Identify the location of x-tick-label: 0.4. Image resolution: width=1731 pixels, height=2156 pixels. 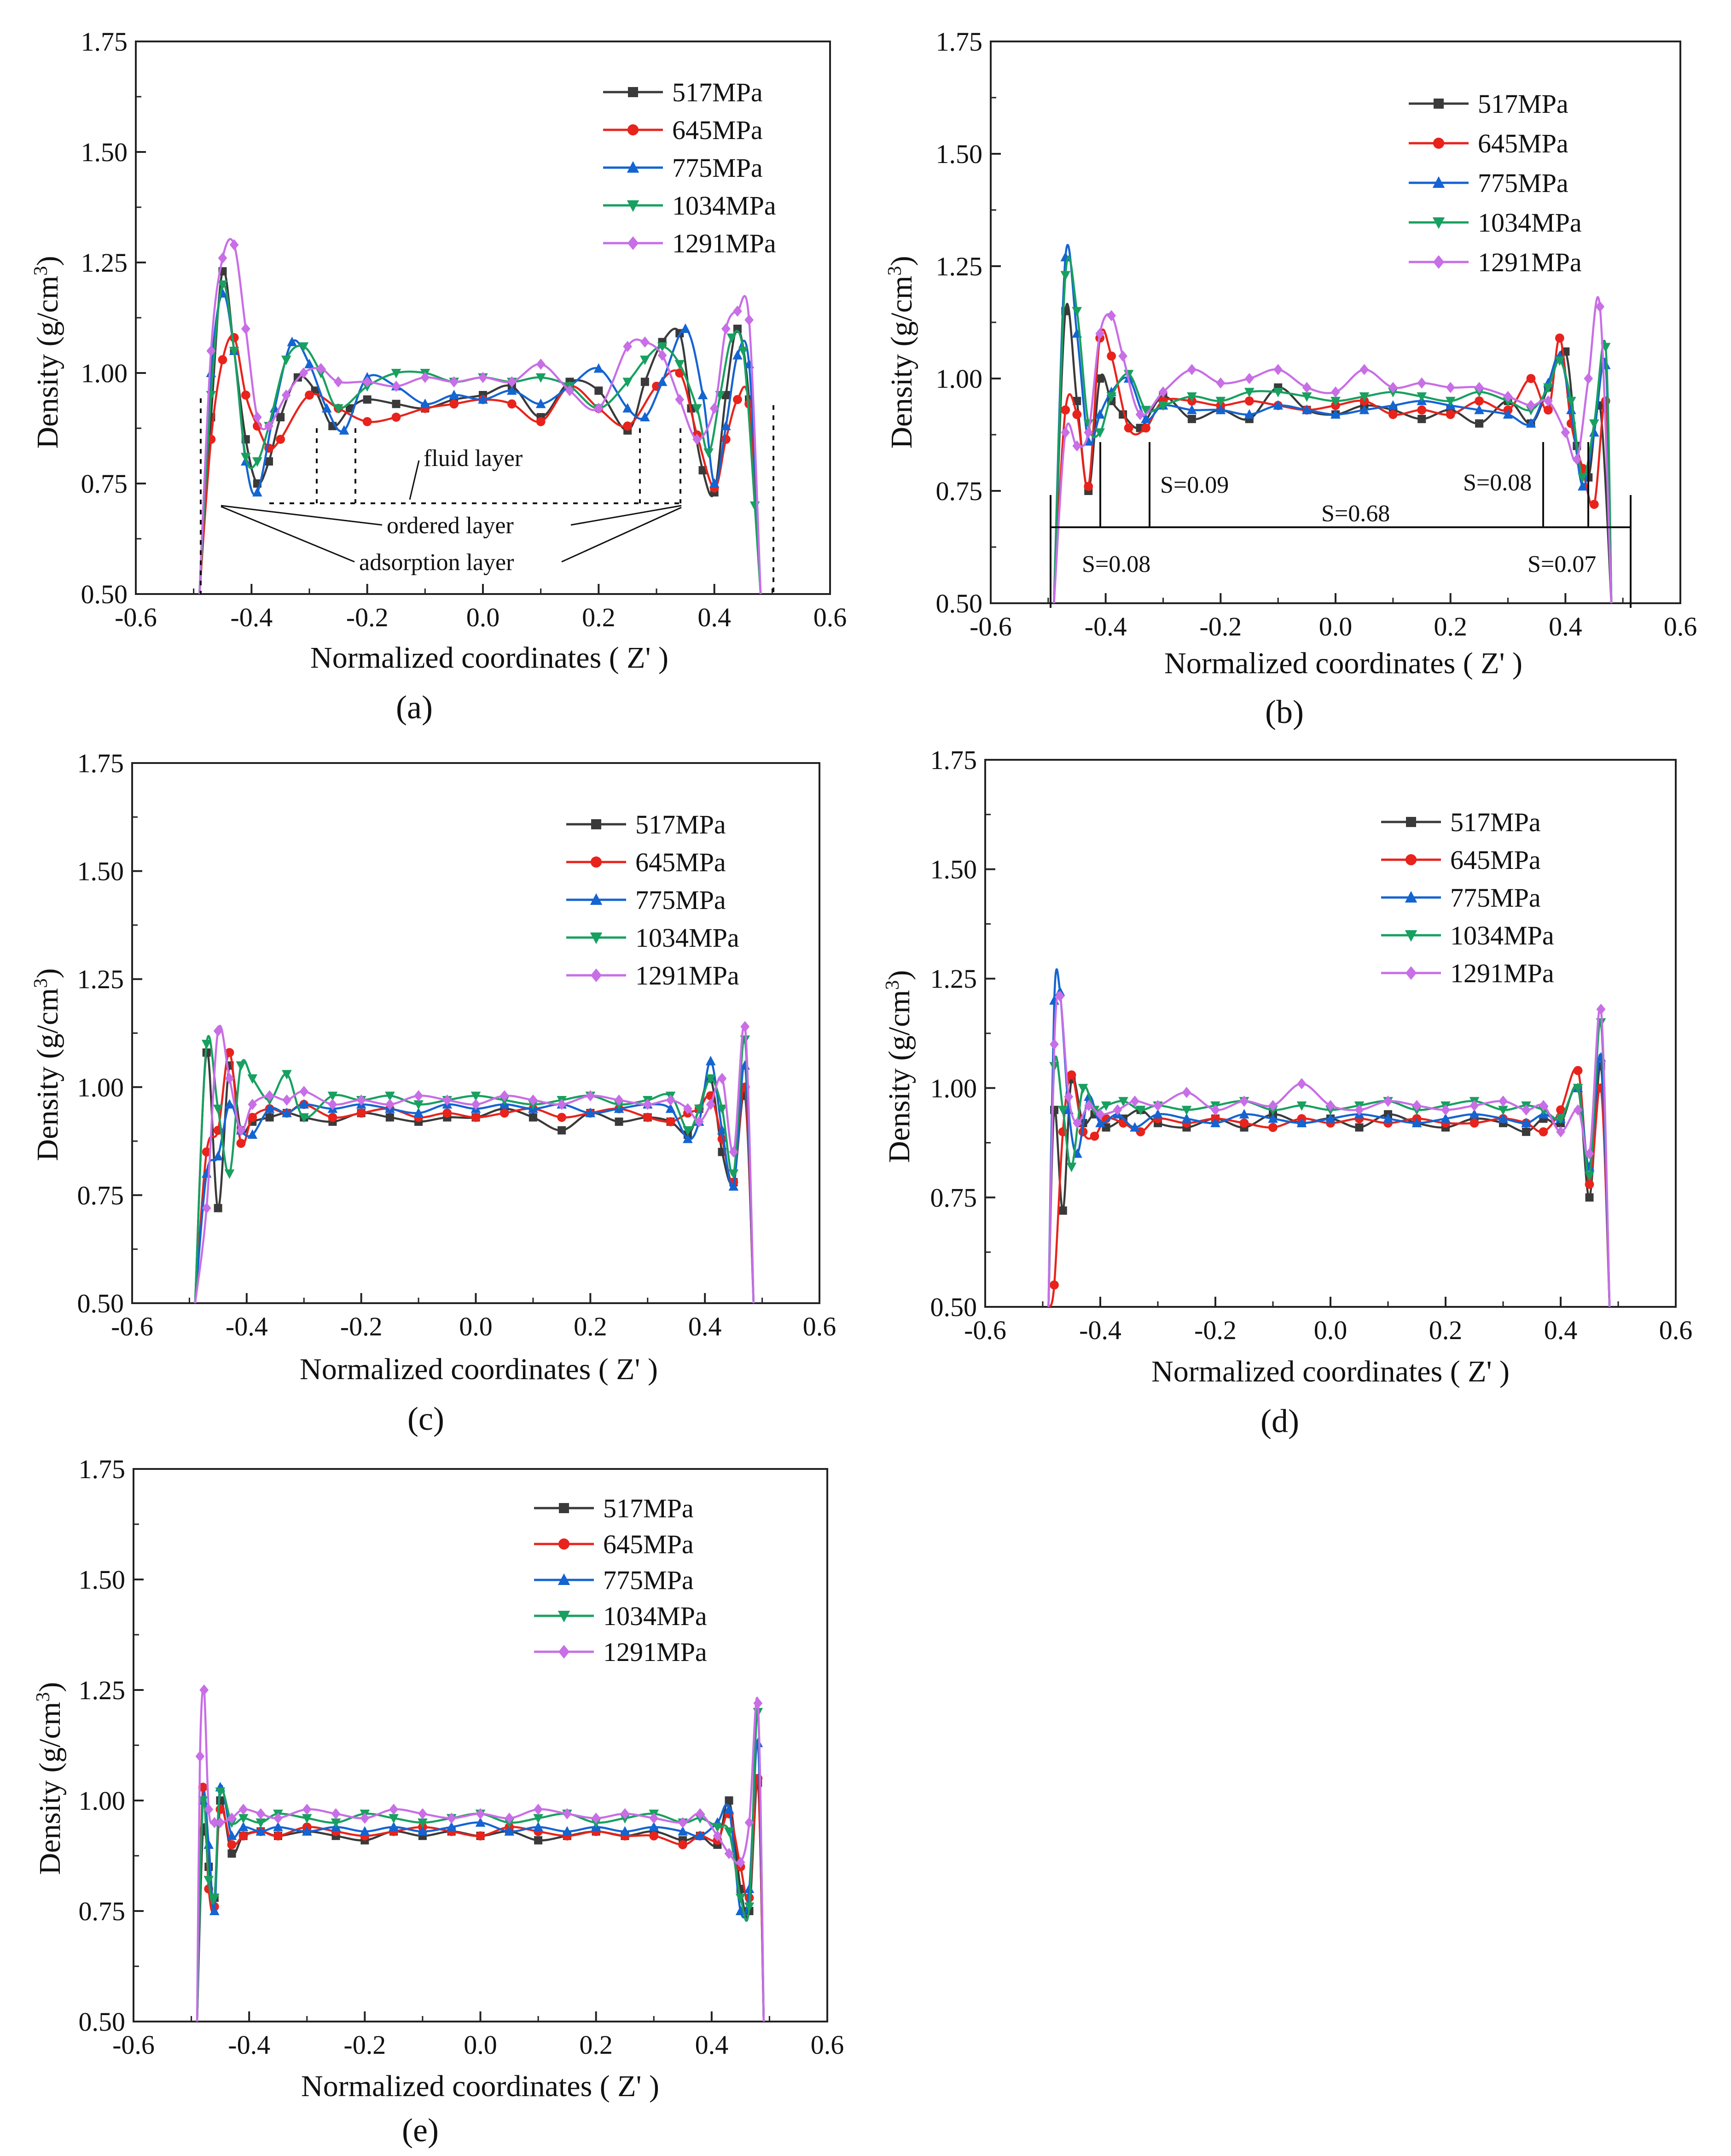
(714, 617).